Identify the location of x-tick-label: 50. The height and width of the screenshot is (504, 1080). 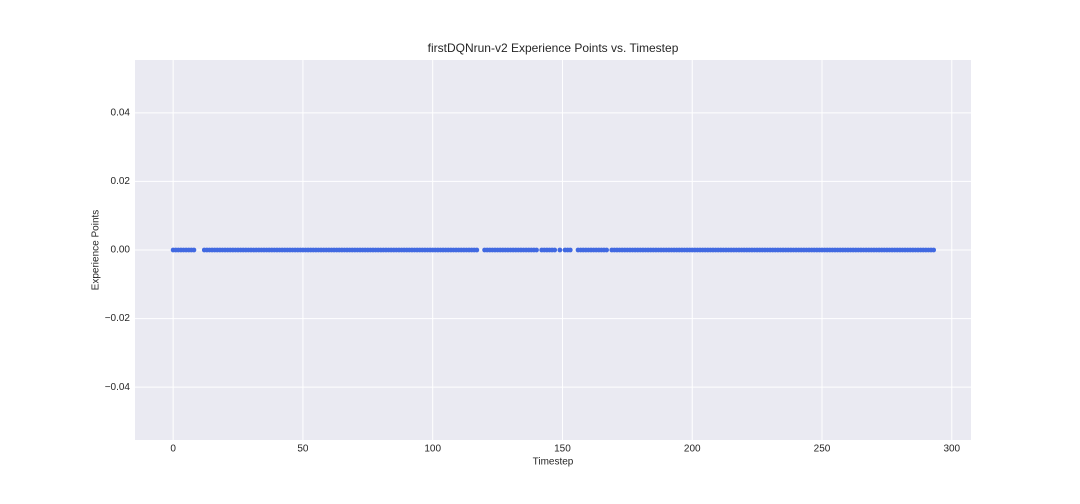
(303, 449).